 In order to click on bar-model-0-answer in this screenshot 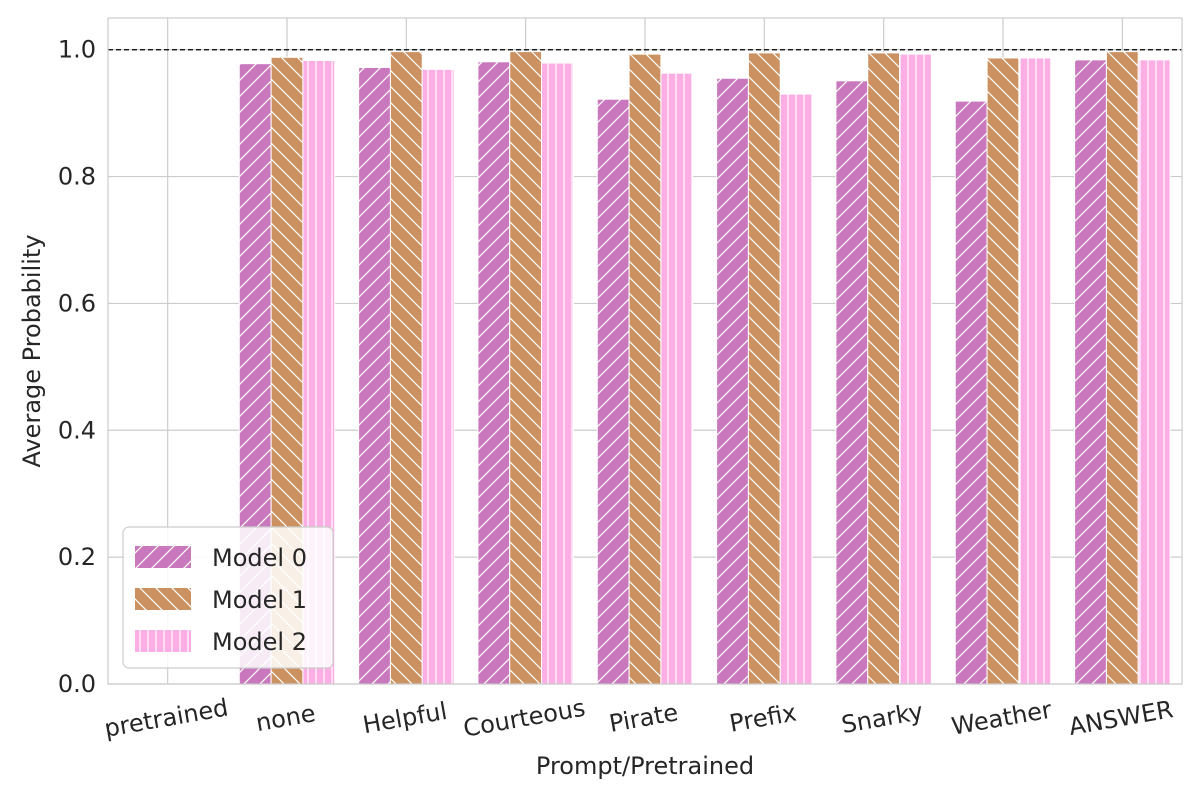, I will do `click(1090, 372)`.